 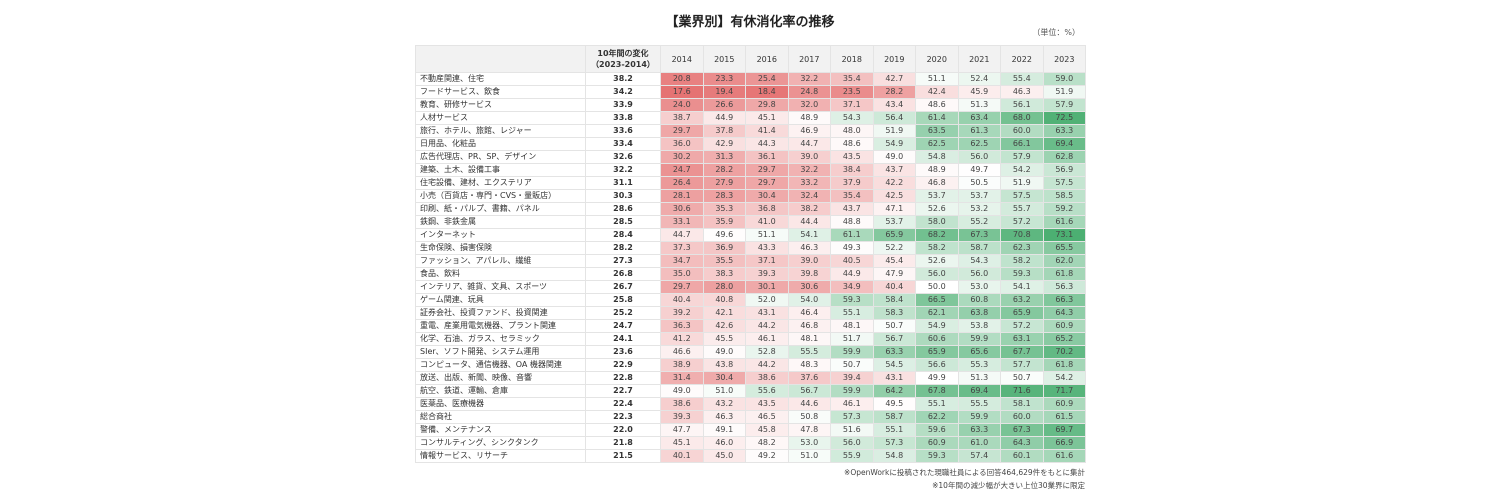 I want to click on heat-cell: 36.3, so click(x=682, y=326).